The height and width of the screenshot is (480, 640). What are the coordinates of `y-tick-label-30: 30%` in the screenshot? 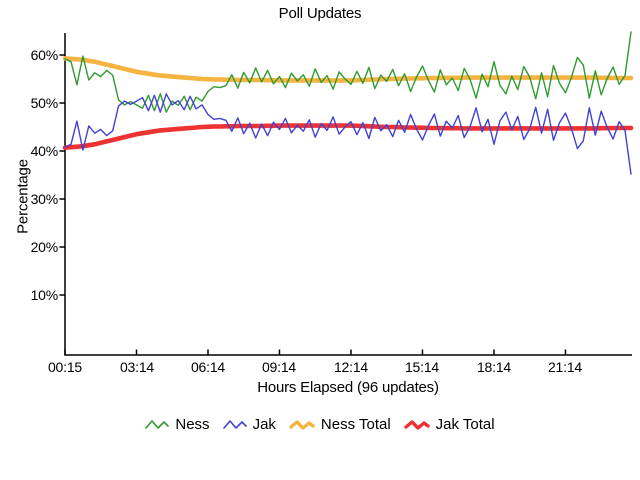 It's located at (44, 199).